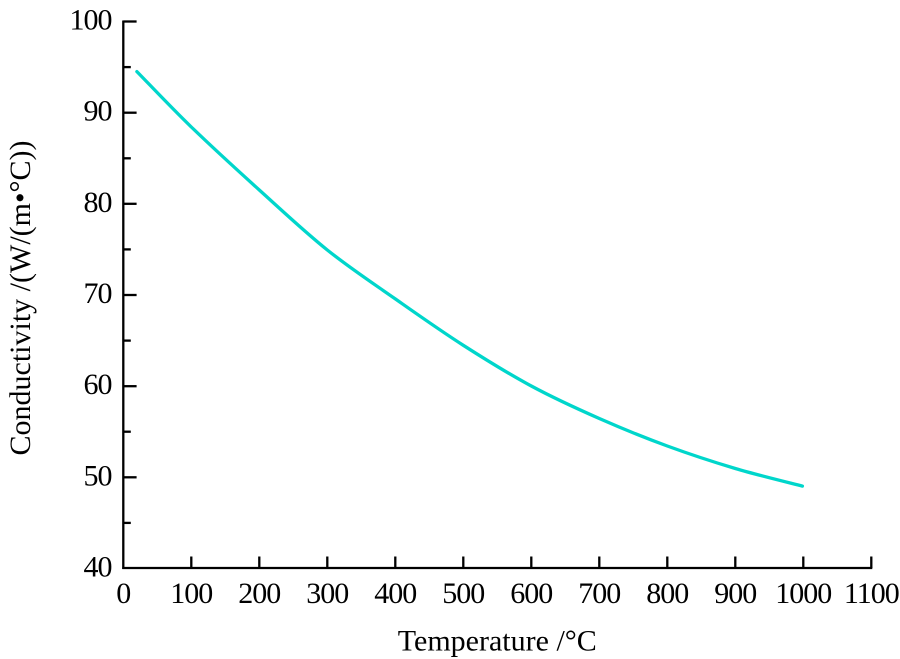  What do you see at coordinates (803, 593) in the screenshot?
I see `svg-text: 1000` at bounding box center [803, 593].